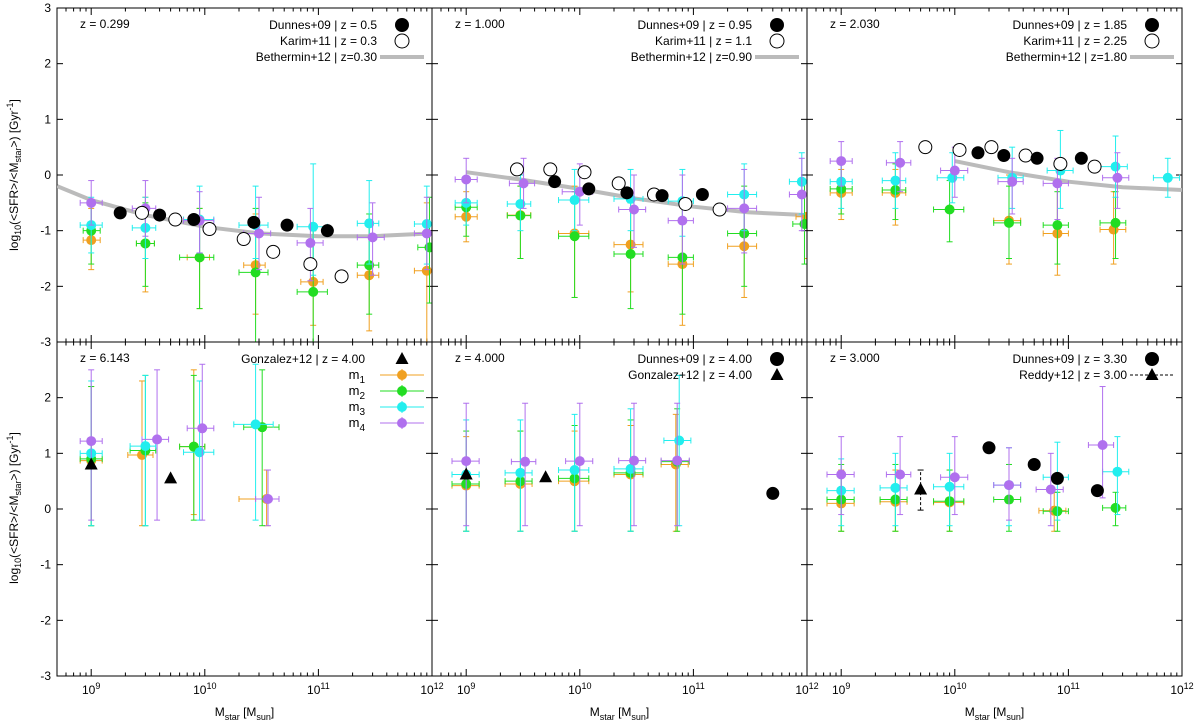 The image size is (1200, 721). I want to click on legend-label: m1, so click(357, 376).